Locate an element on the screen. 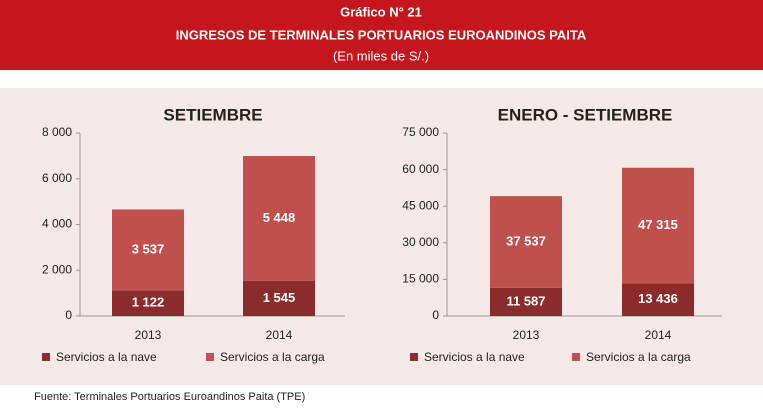  header-title: Gráfico N° 21 is located at coordinates (381, 11).